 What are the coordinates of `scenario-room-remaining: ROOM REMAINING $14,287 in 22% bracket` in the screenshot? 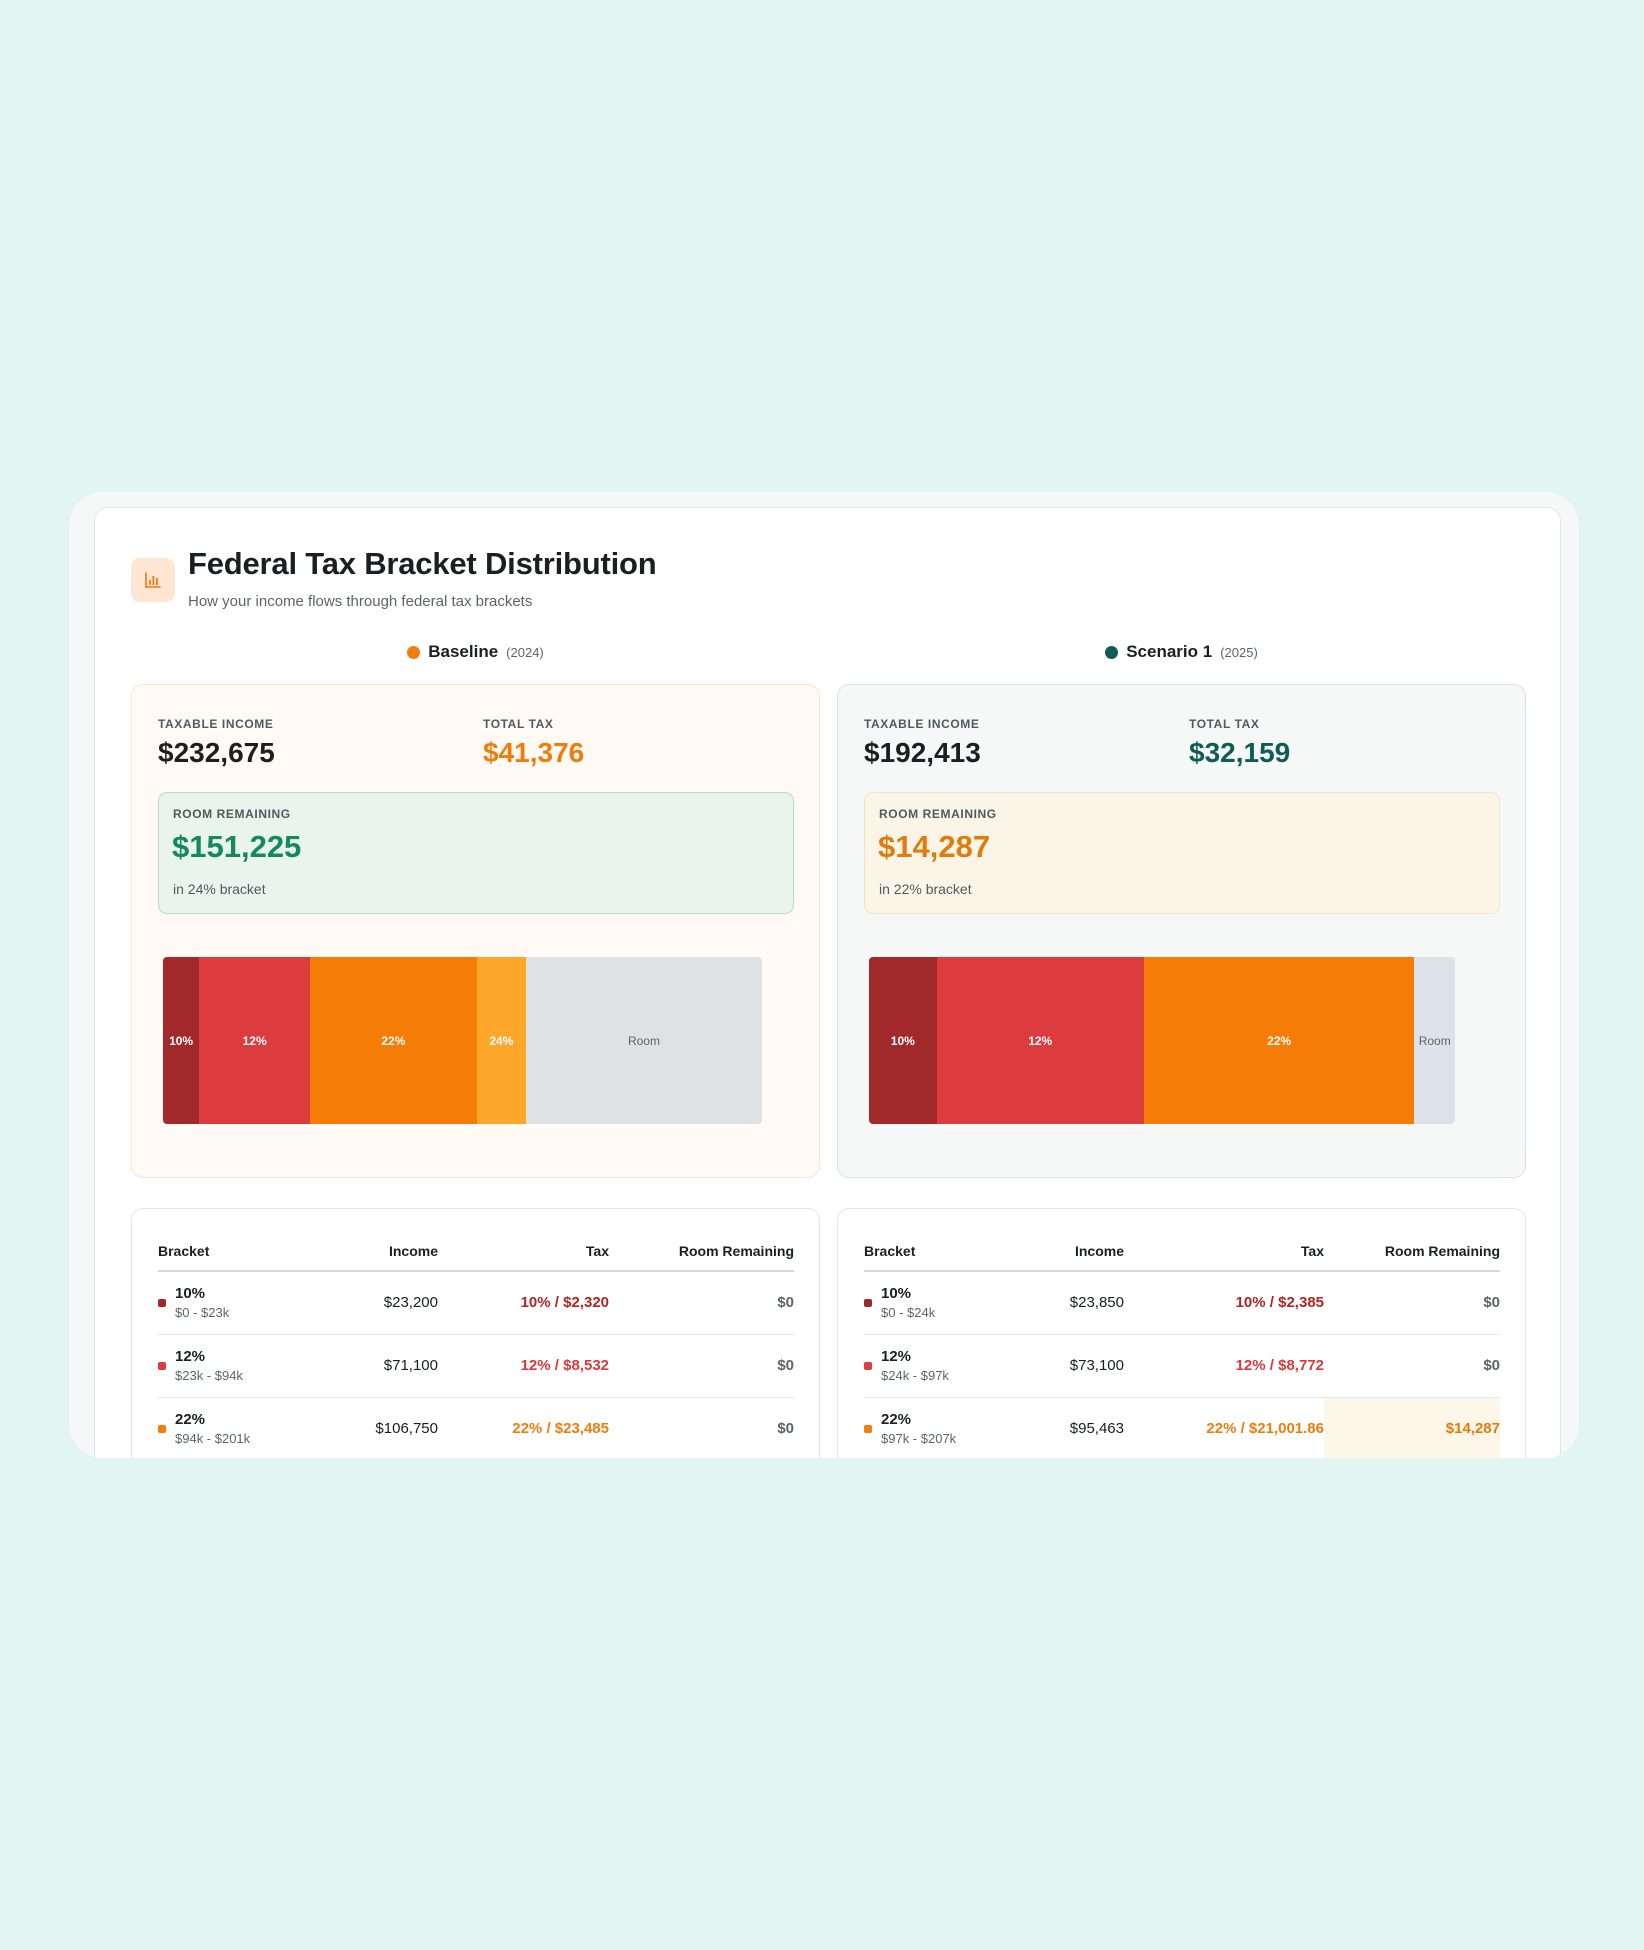 It's located at (1182, 853).